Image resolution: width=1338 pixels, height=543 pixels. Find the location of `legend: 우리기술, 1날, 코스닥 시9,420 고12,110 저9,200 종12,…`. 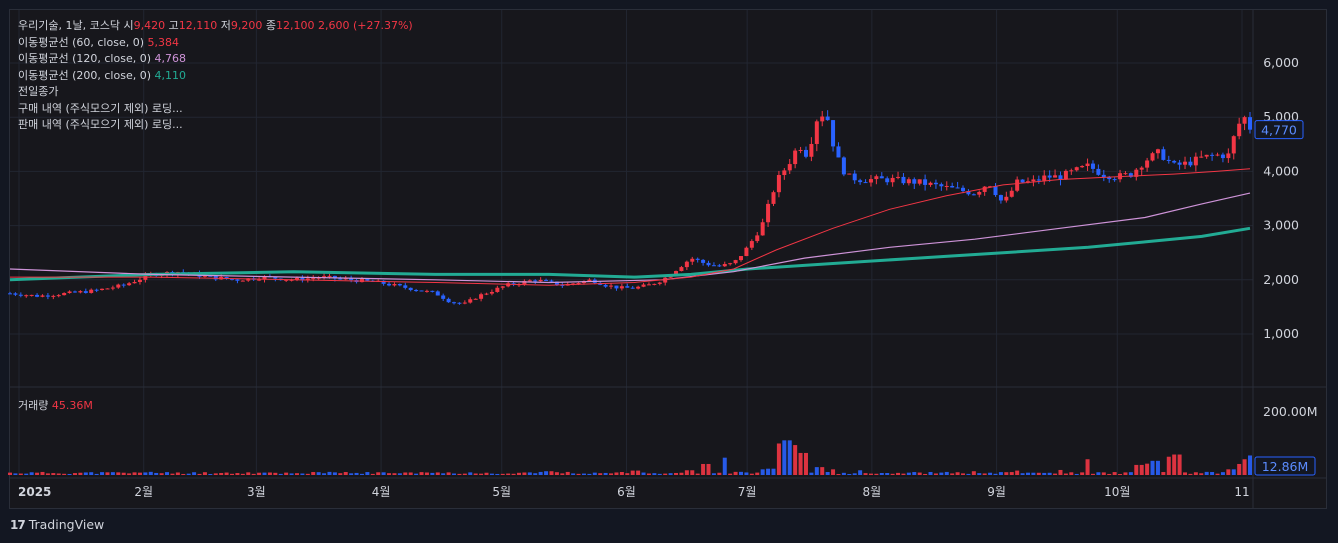

legend: 우리기술, 1날, 코스닥 시9,420 고12,110 저9,200 종12,… is located at coordinates (215, 76).